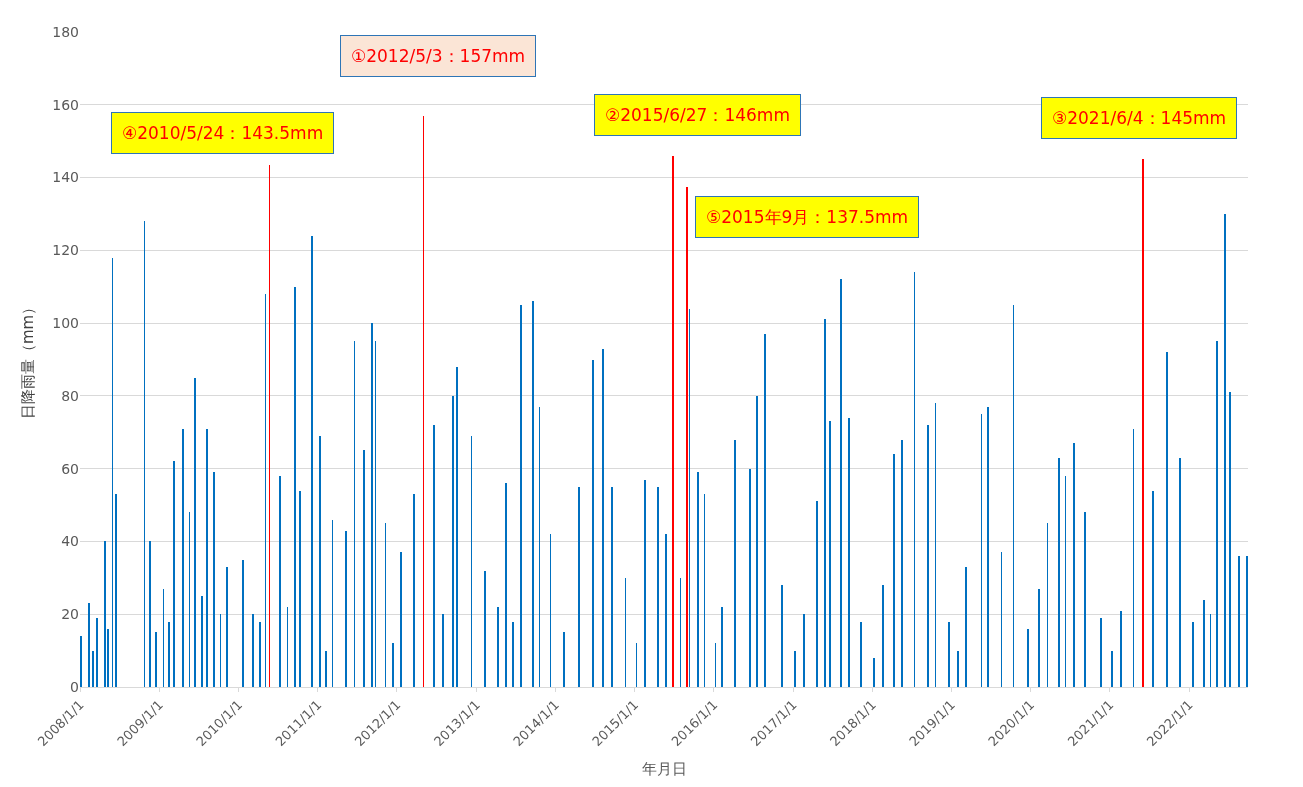 The width and height of the screenshot is (1303, 787). Describe the element at coordinates (65, 250) in the screenshot. I see `y-tick-label: 120` at that location.